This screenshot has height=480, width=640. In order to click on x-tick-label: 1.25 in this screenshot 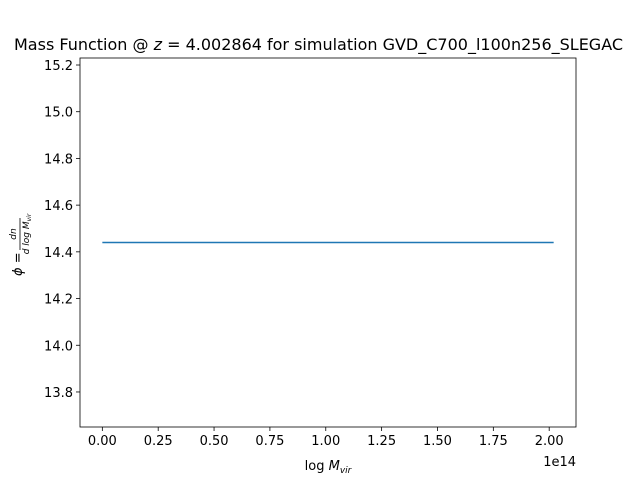, I will do `click(381, 441)`.